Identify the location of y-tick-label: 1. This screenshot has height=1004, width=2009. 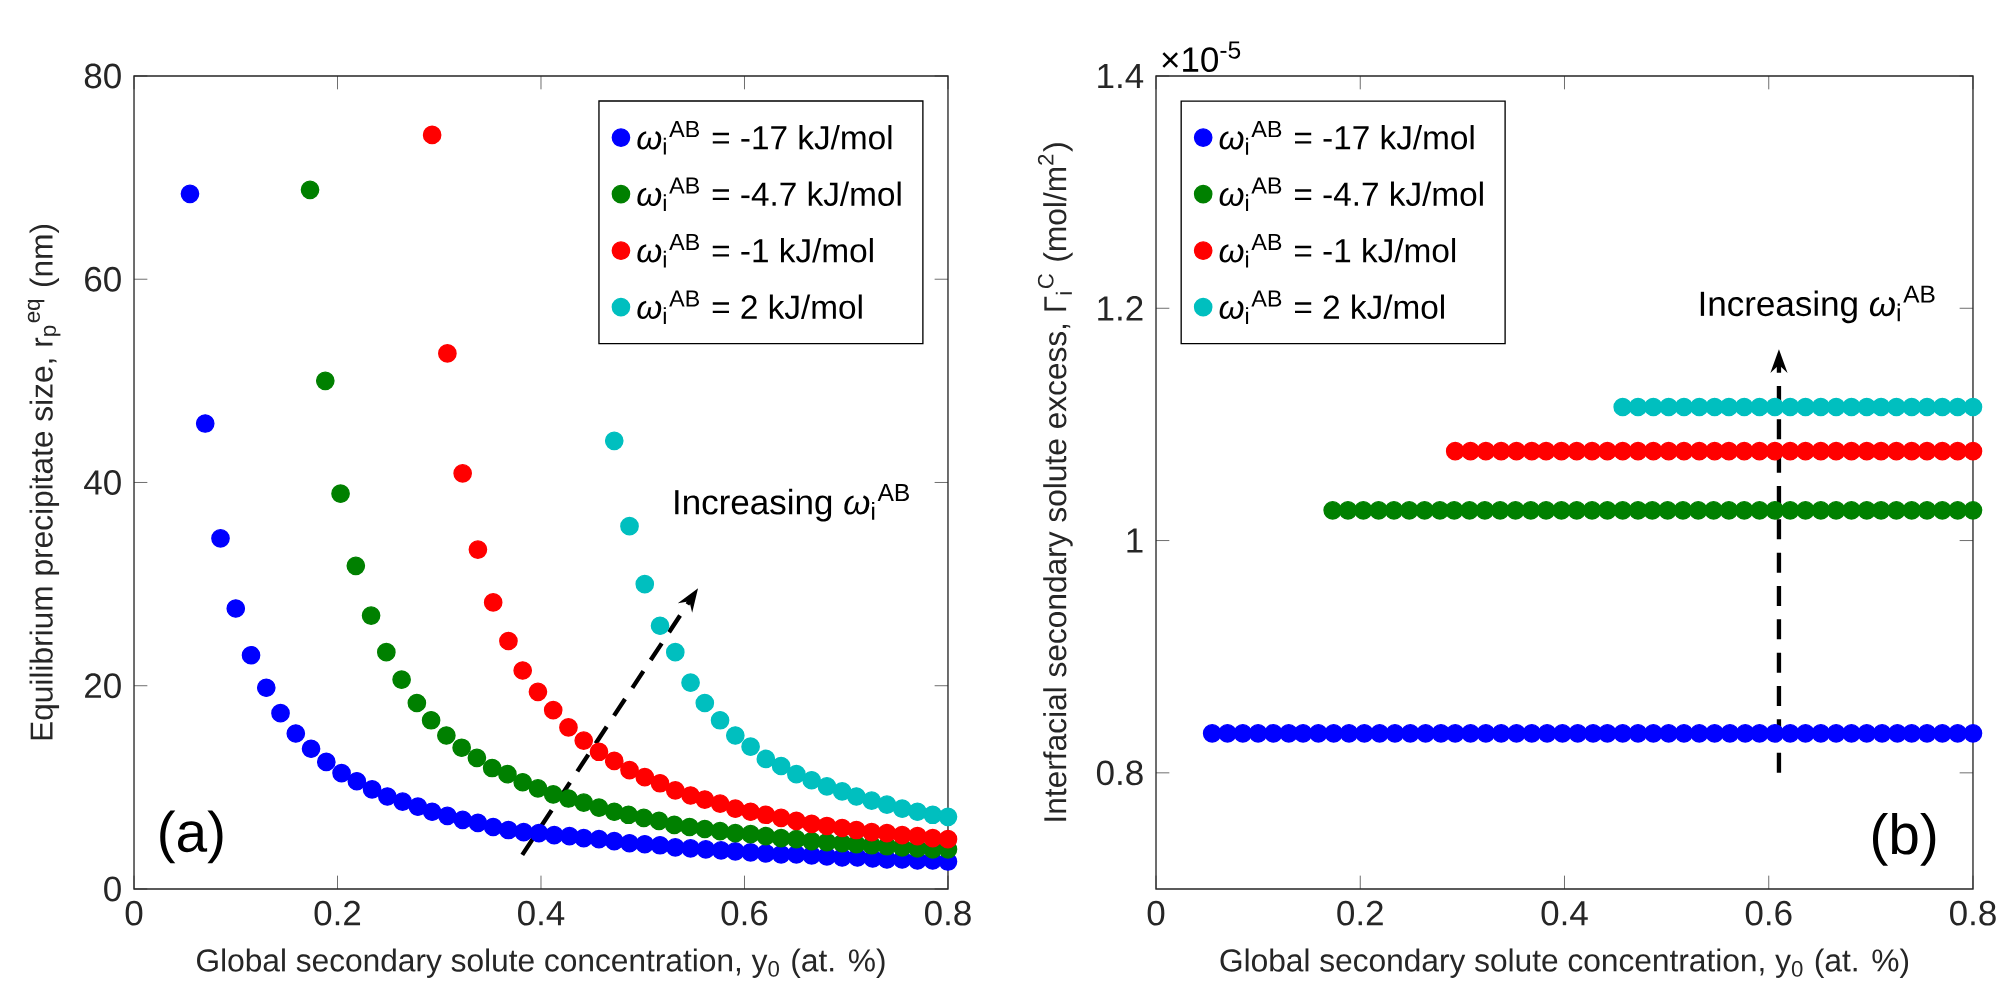
(1135, 540).